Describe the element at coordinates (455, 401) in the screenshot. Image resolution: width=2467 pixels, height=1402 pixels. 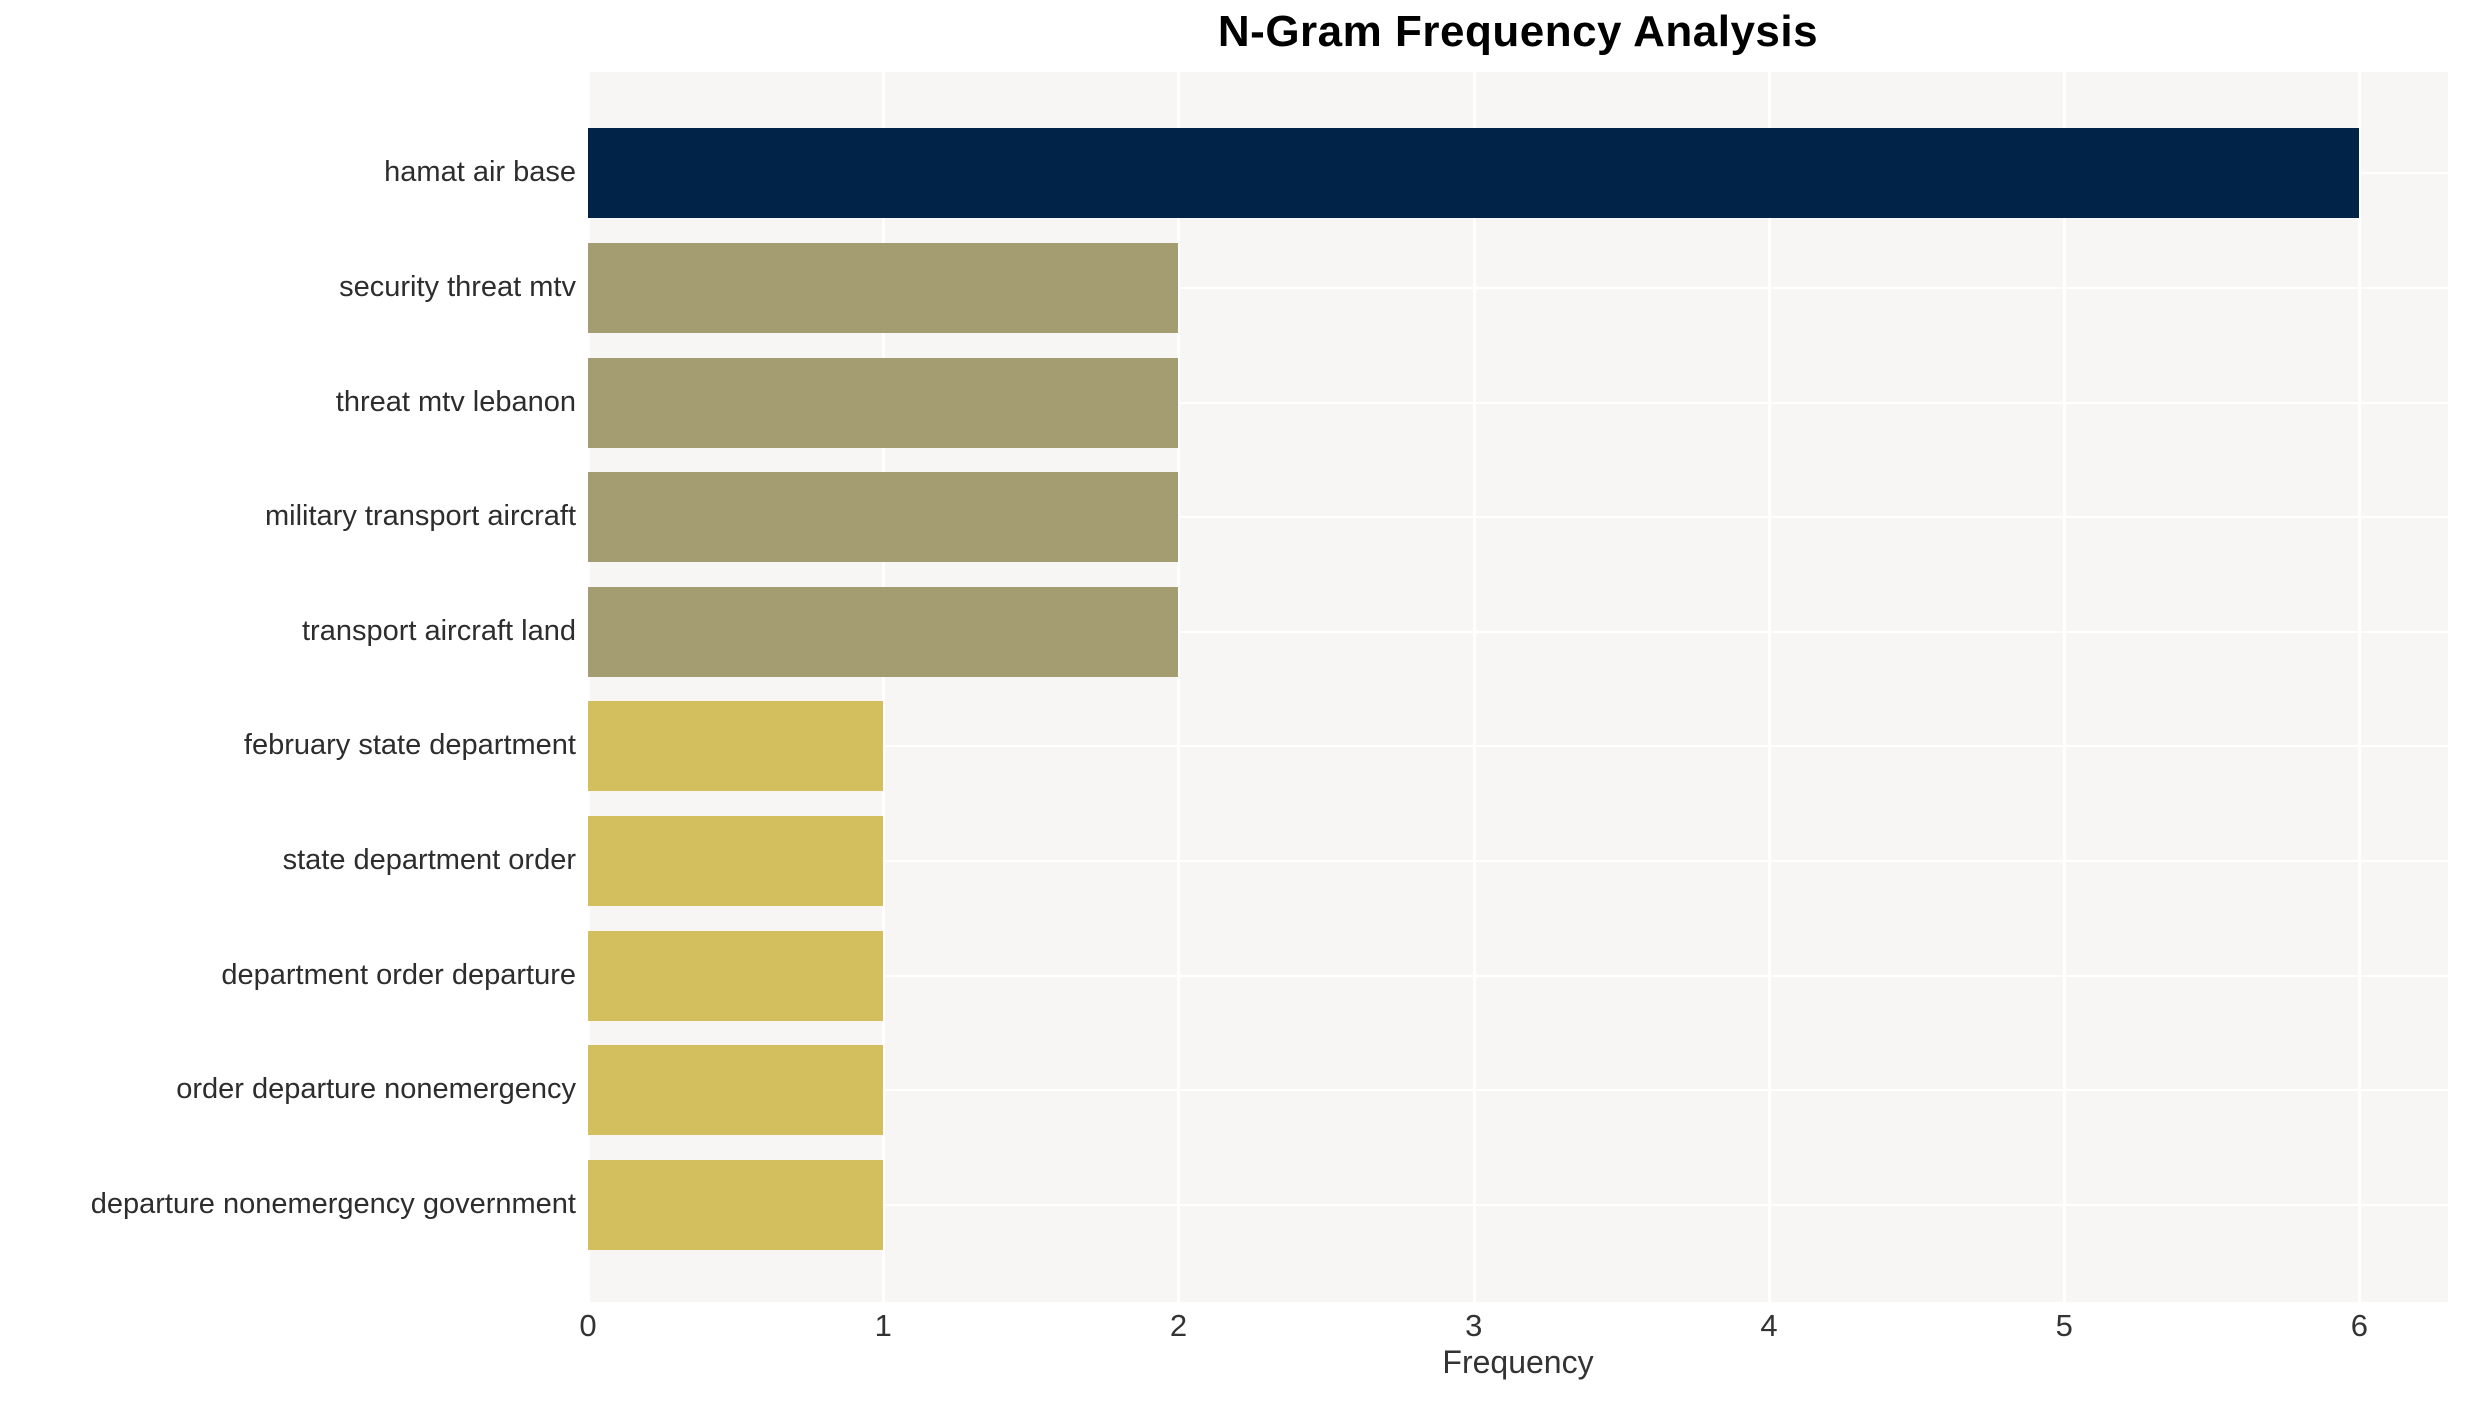
I see `y-tick-label: threat mtv lebanon` at that location.